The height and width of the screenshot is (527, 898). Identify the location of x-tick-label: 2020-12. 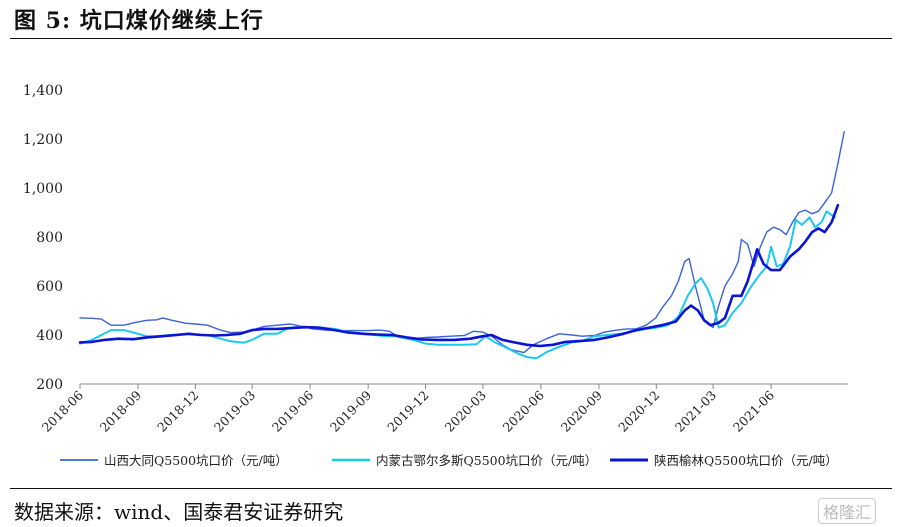
(638, 411).